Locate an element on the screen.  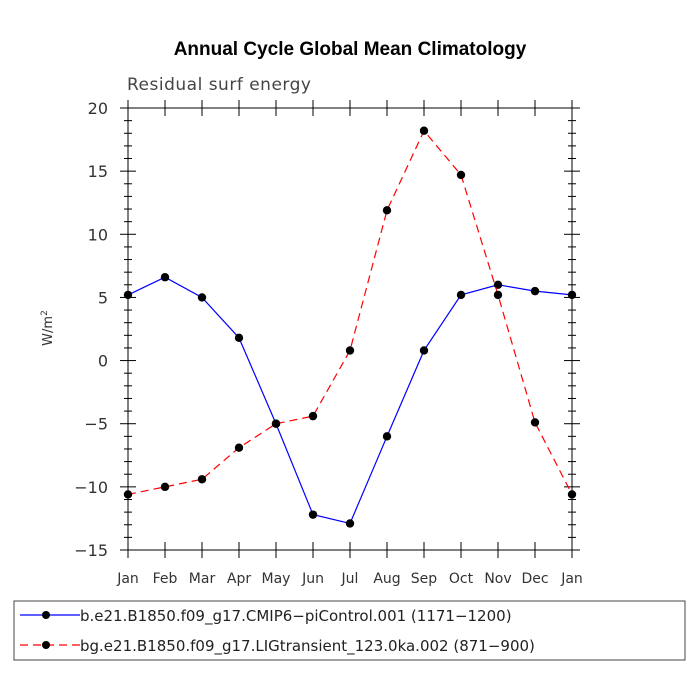
chart-subtitle: Residual surf energy is located at coordinates (219, 85).